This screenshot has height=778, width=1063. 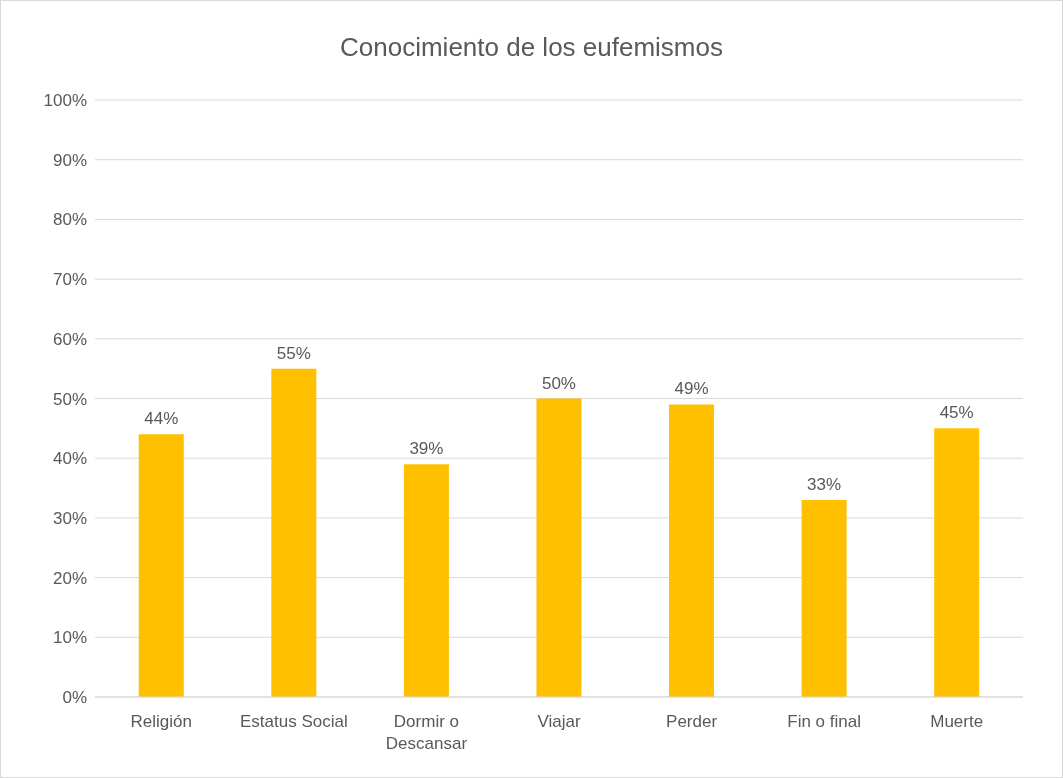 I want to click on y-tick-label: 0%, so click(x=74, y=698).